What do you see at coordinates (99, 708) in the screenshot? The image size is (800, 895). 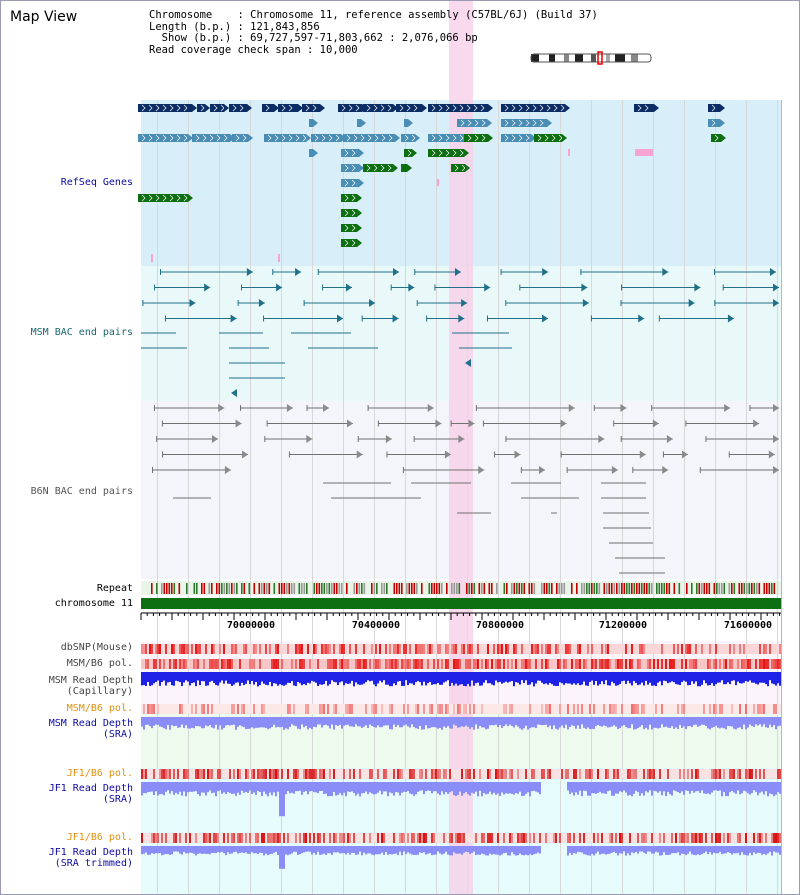 I see `track-label-msm-b6-pol-2: MSM/B6 pol.` at bounding box center [99, 708].